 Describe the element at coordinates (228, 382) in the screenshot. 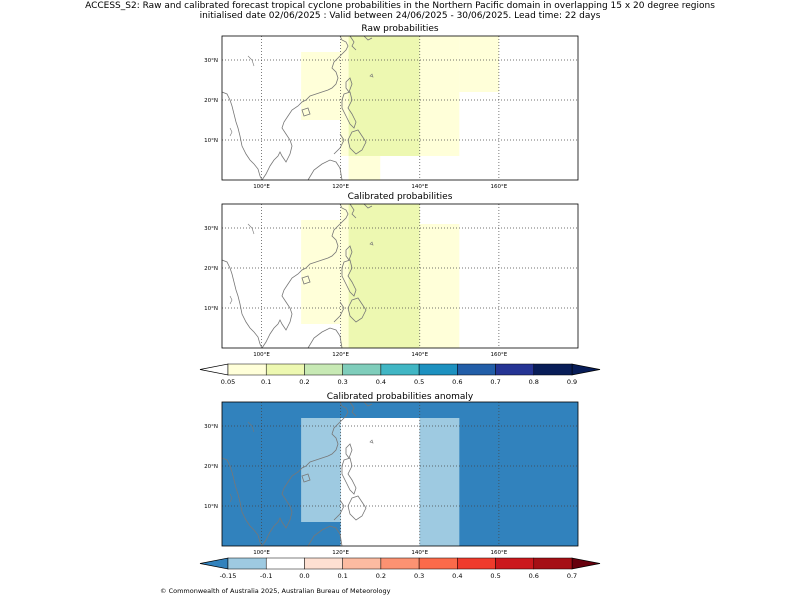

I see `colorbar-tick-label: 0.05` at that location.